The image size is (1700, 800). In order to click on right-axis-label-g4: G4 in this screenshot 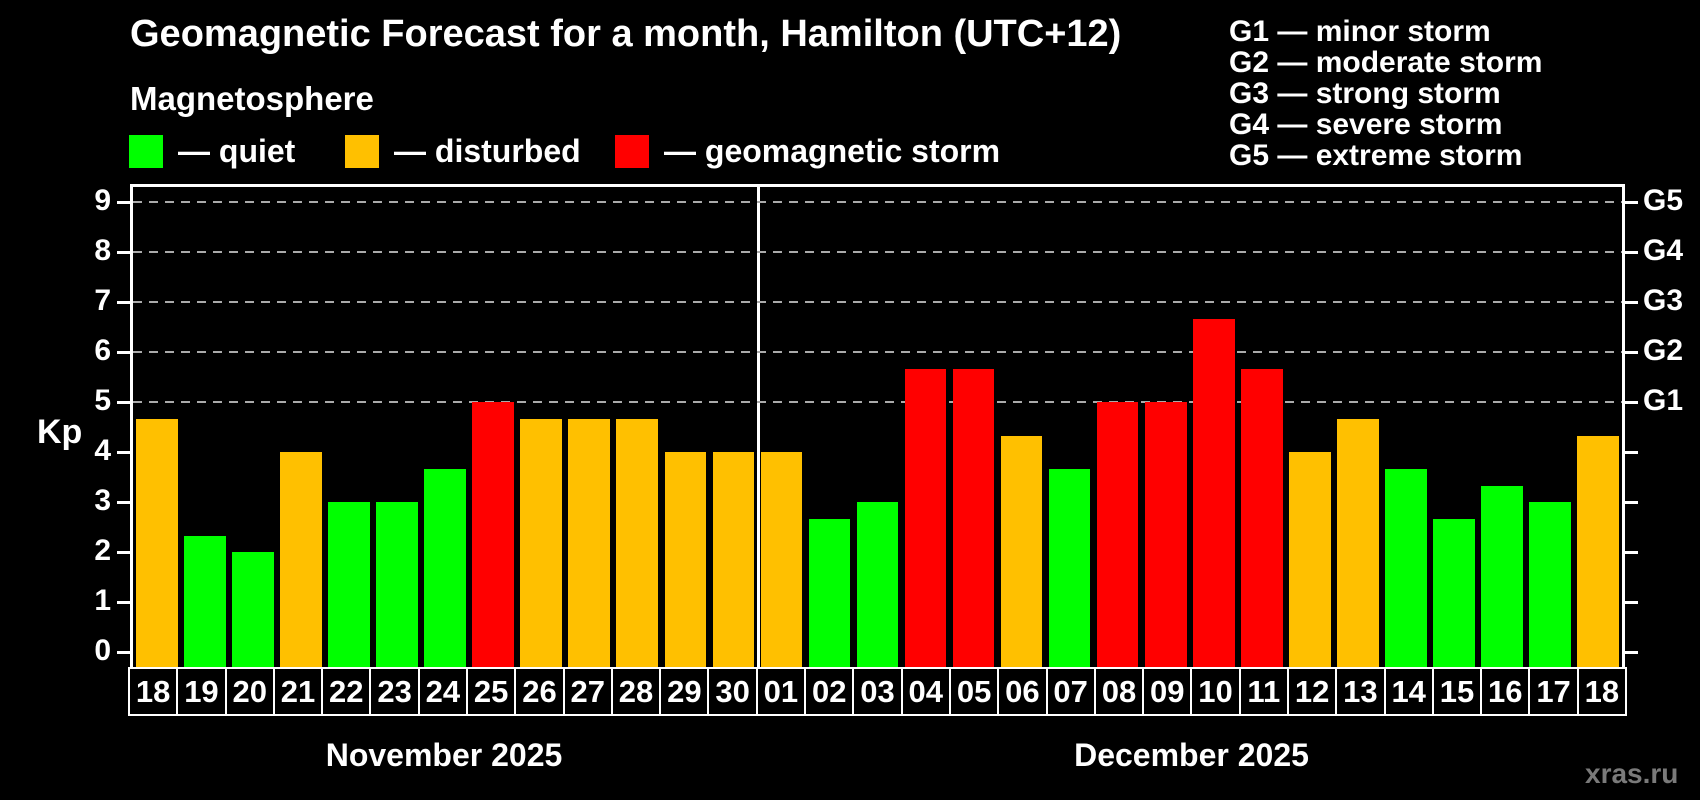, I will do `click(1663, 250)`.